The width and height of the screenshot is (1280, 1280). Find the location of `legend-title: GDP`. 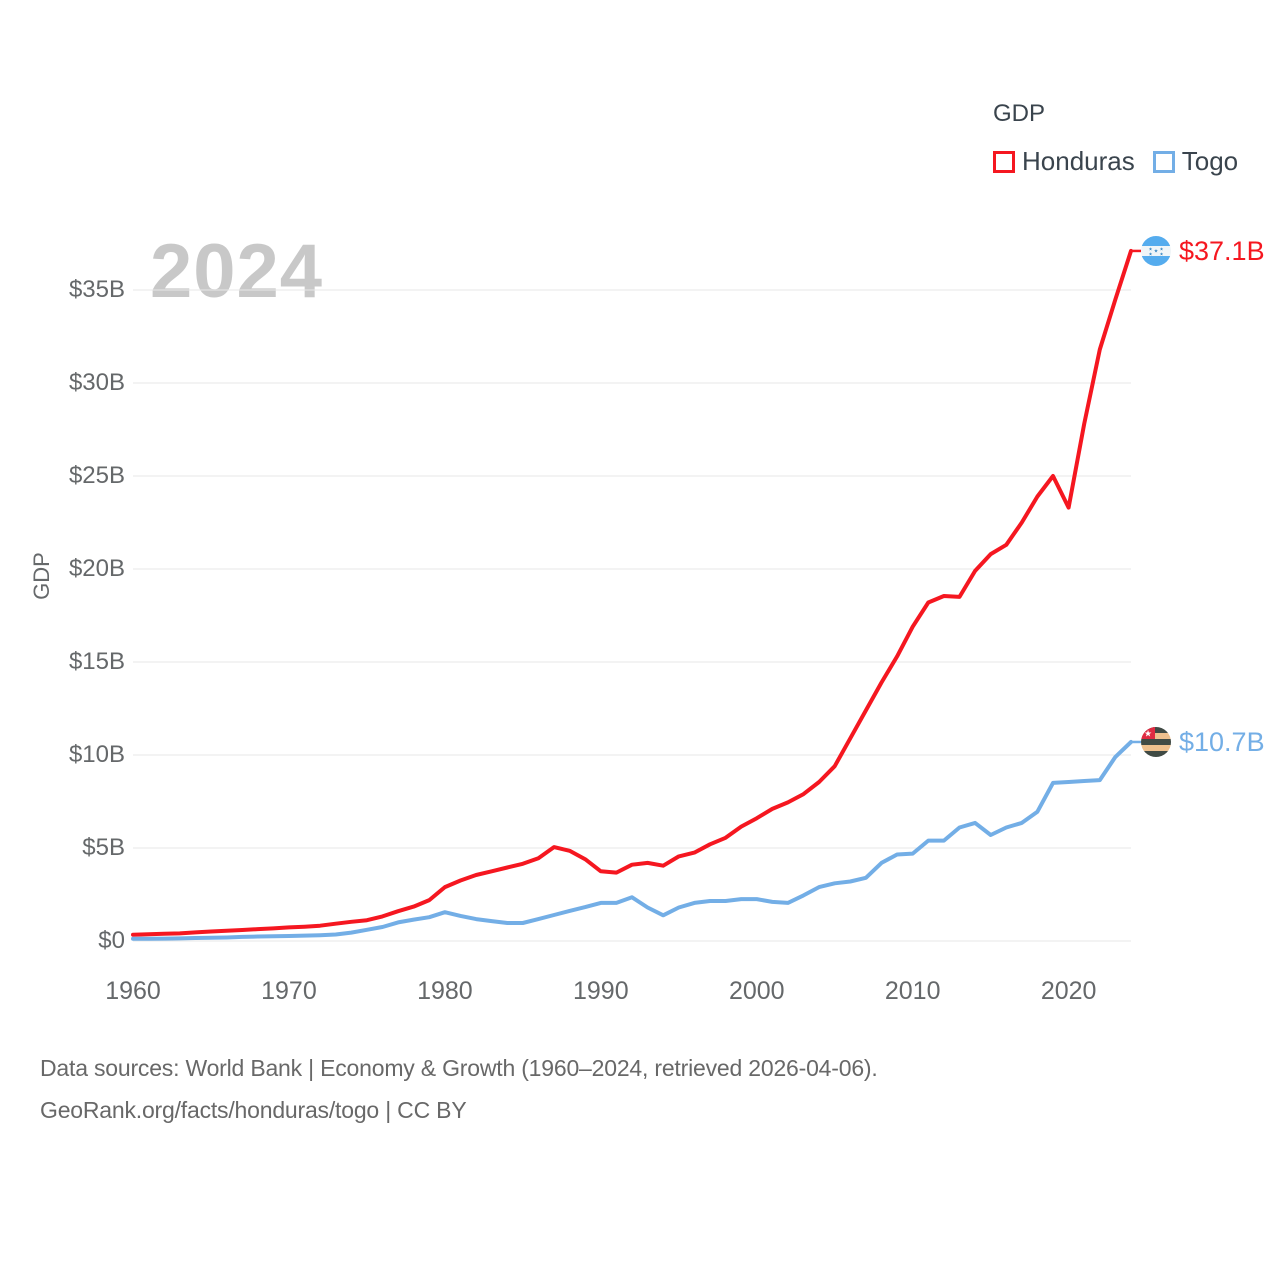

legend-title: GDP is located at coordinates (1019, 113).